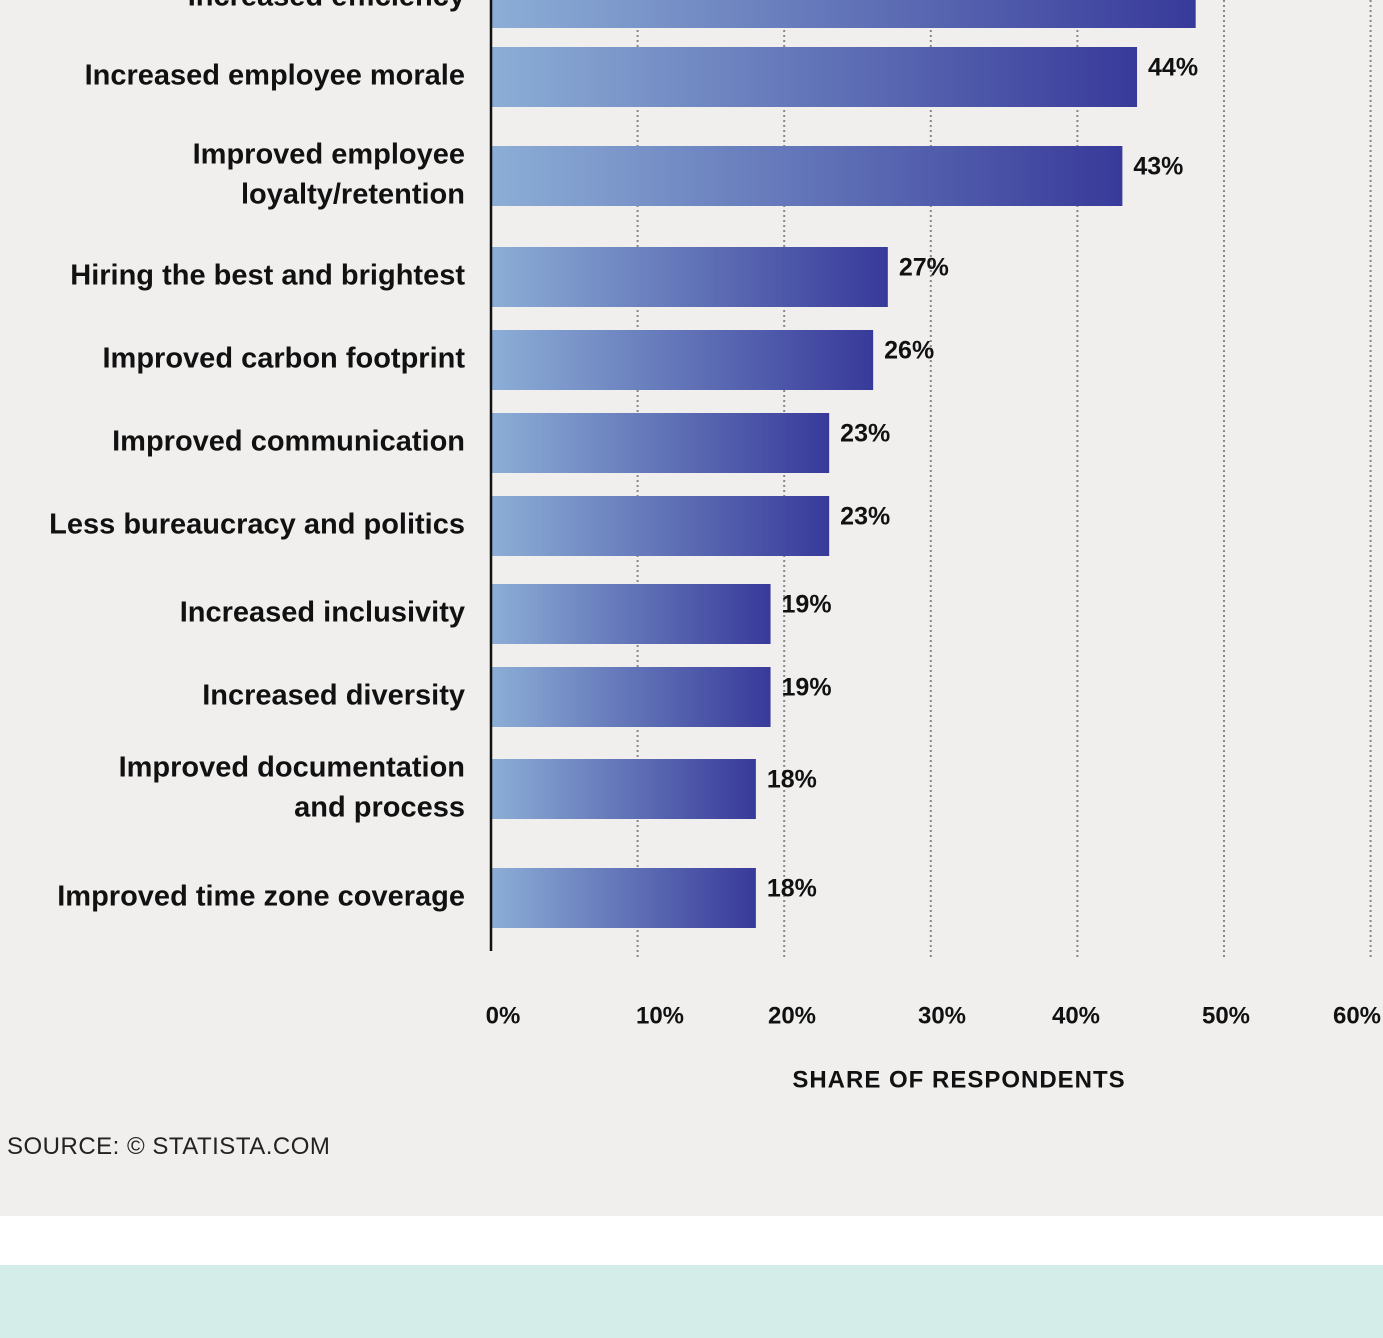 The height and width of the screenshot is (1338, 1383). I want to click on source-note: SOURCE: © STATISTA.COM, so click(169, 1146).